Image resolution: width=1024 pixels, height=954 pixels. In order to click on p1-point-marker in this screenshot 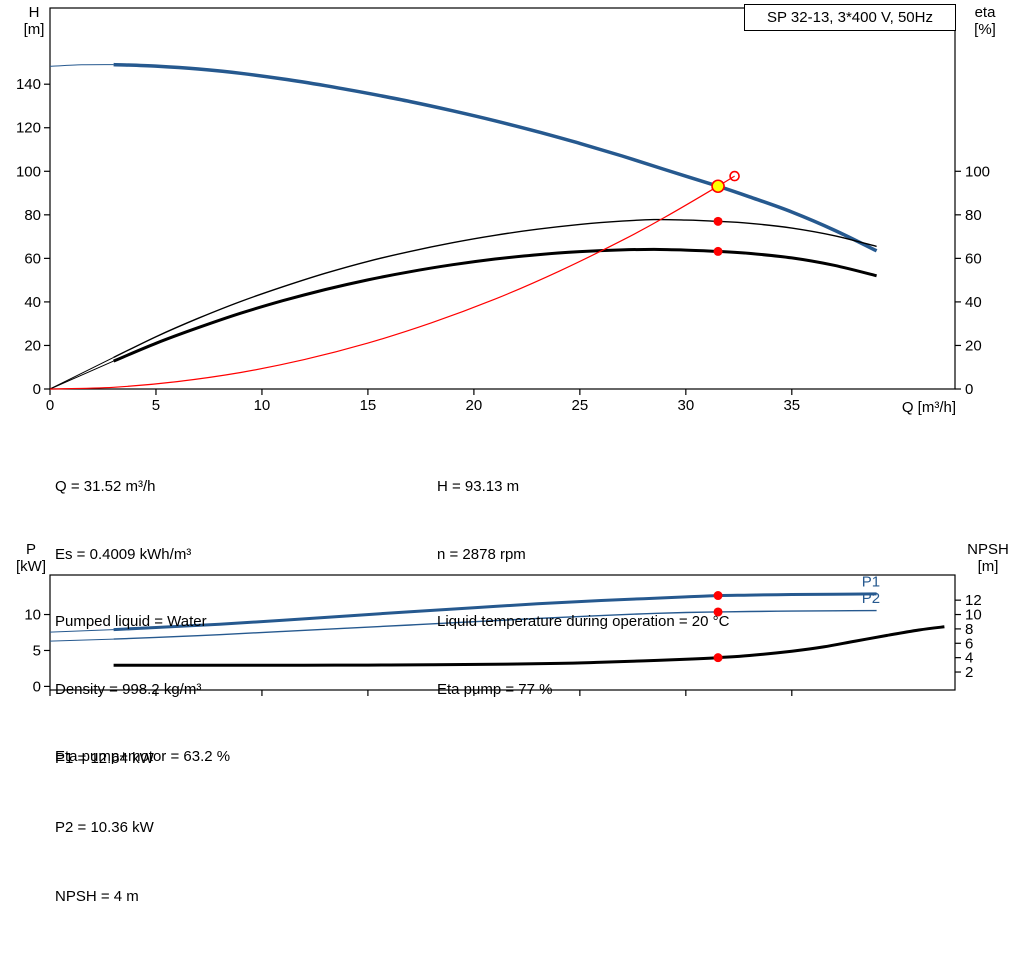, I will do `click(718, 596)`.